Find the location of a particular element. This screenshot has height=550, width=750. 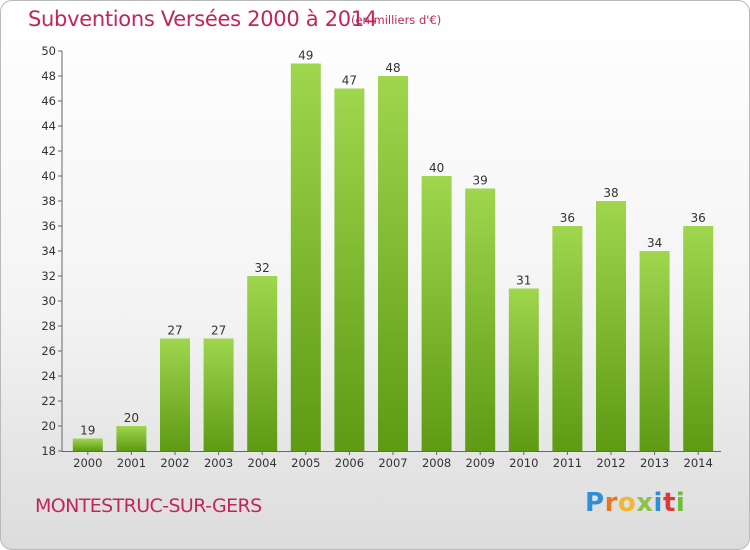

x-tick-label: 2004 is located at coordinates (262, 463).